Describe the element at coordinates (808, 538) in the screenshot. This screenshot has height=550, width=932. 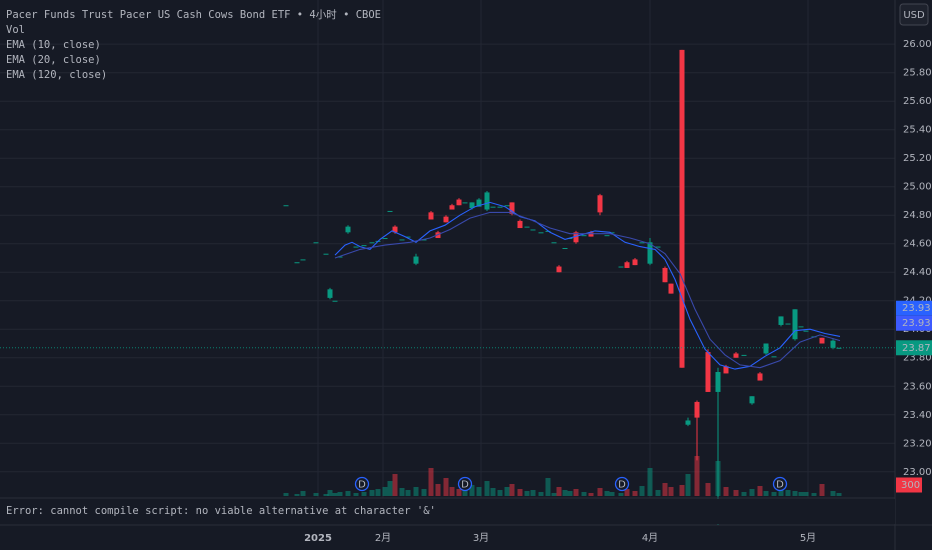
I see `x-tick-label: 5月` at that location.